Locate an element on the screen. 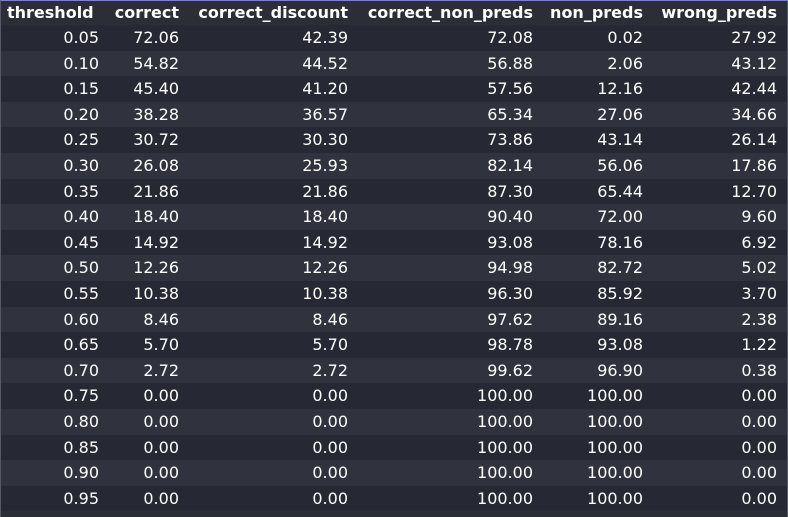 The height and width of the screenshot is (517, 788). table-row: 0.40 18.40 18.40 90.40 72.00 9.60 is located at coordinates (394, 217).